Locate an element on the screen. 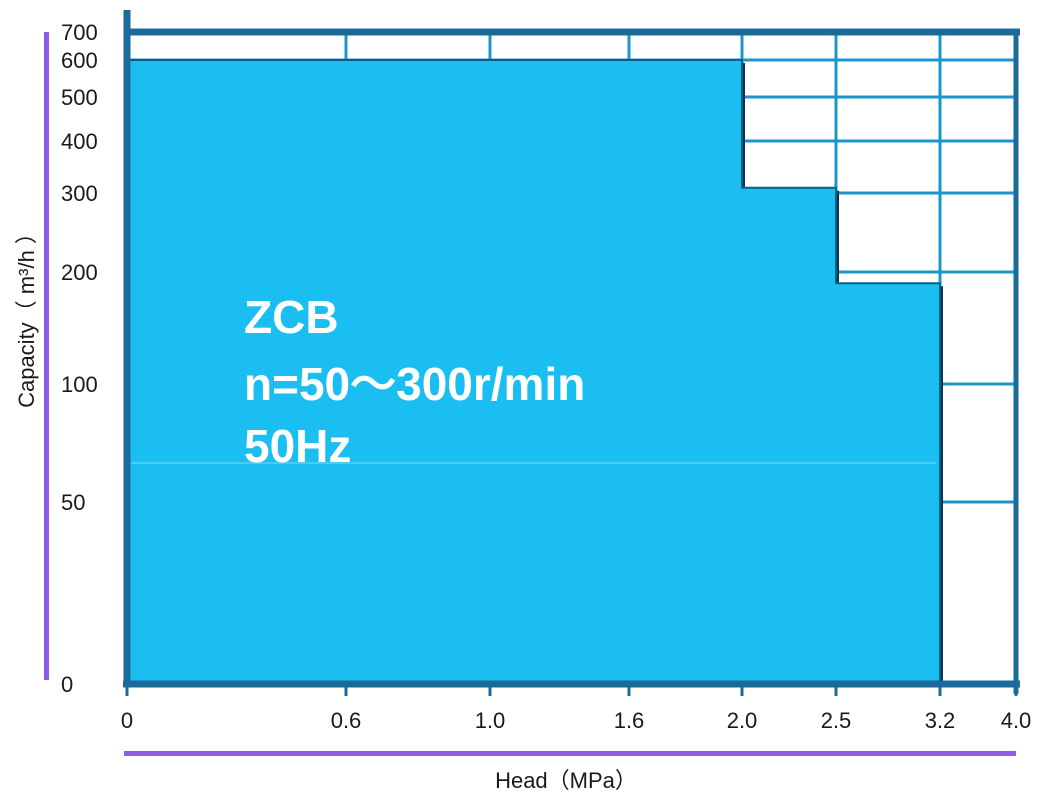  x-tick-label-2.5: 2.5 is located at coordinates (836, 720).